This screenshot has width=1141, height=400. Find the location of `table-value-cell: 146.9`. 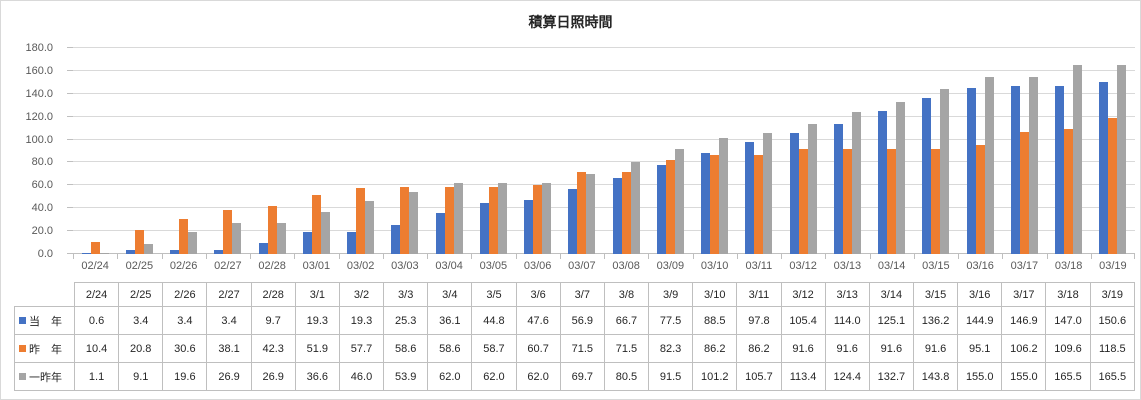

table-value-cell: 146.9 is located at coordinates (1024, 320).